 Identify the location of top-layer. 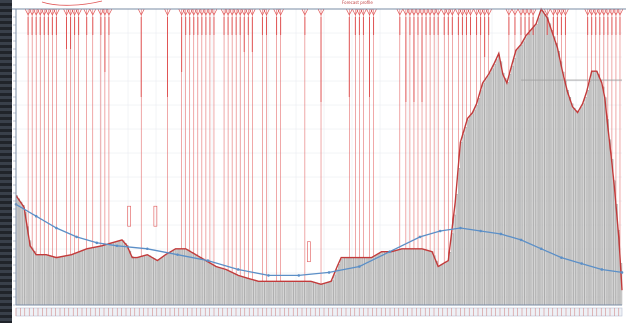
(319, 5).